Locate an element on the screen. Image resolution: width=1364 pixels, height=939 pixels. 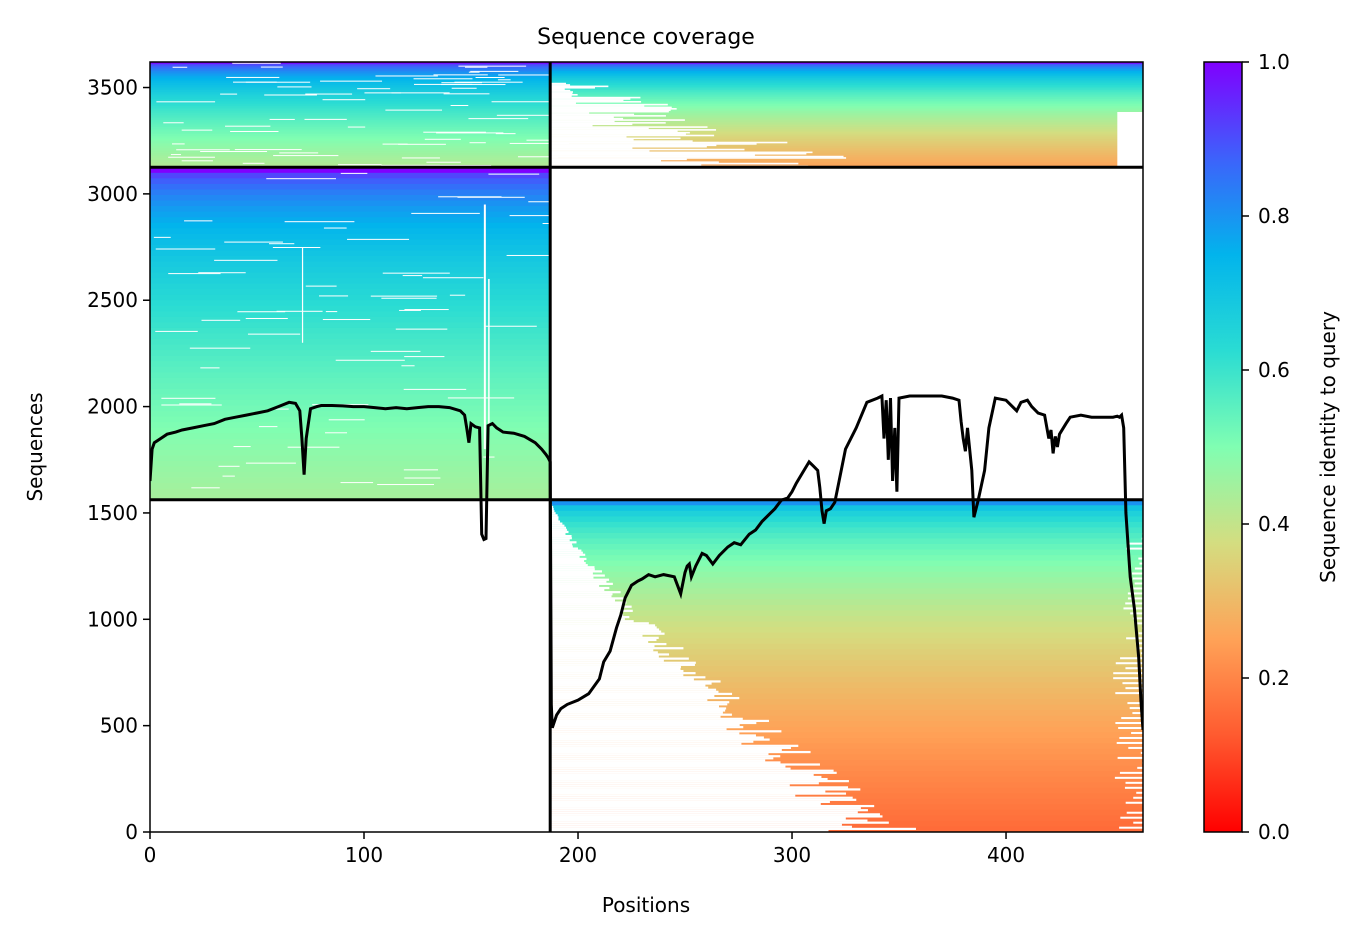
y-tick-label: 2500 is located at coordinates (112, 300).